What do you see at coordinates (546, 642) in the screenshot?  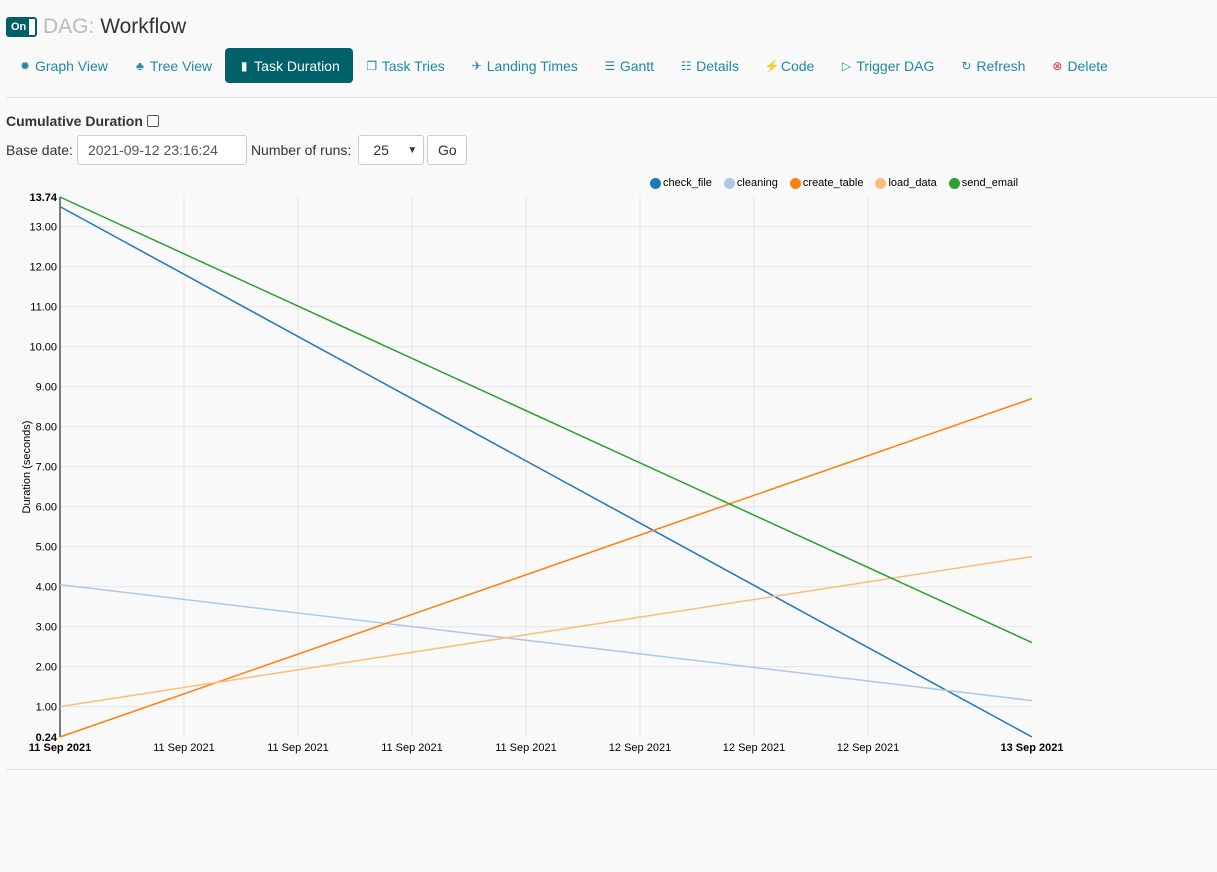 I see `series-line-cleaning` at bounding box center [546, 642].